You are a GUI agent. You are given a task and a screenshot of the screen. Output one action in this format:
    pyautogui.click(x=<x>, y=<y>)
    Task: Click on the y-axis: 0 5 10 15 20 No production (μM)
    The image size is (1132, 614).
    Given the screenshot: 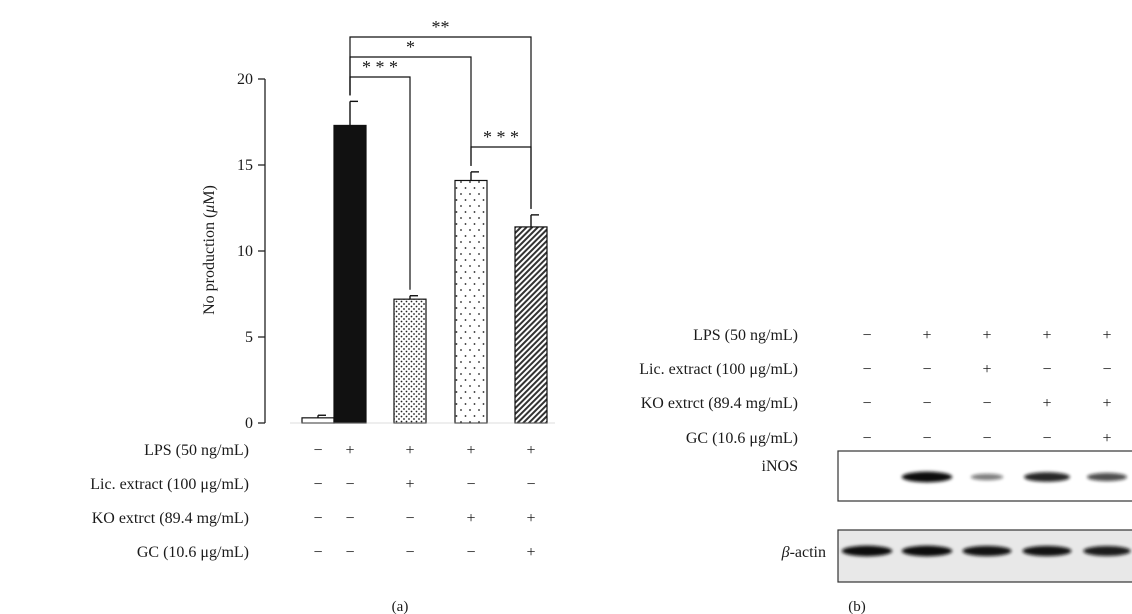 What is the action you would take?
    pyautogui.click(x=233, y=251)
    